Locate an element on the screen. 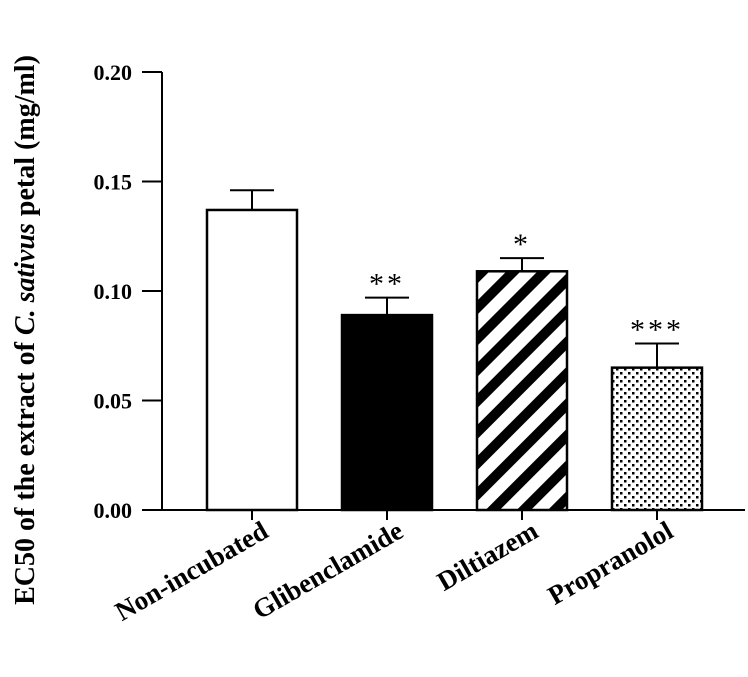  category-label-group: Glibenclamide is located at coordinates (328, 570).